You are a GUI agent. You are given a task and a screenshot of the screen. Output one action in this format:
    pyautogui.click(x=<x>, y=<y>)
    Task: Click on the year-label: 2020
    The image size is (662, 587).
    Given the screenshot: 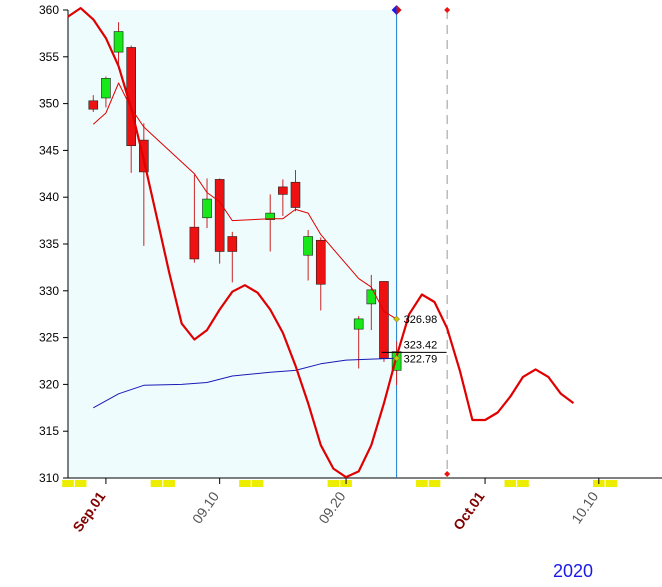 What is the action you would take?
    pyautogui.click(x=573, y=571)
    